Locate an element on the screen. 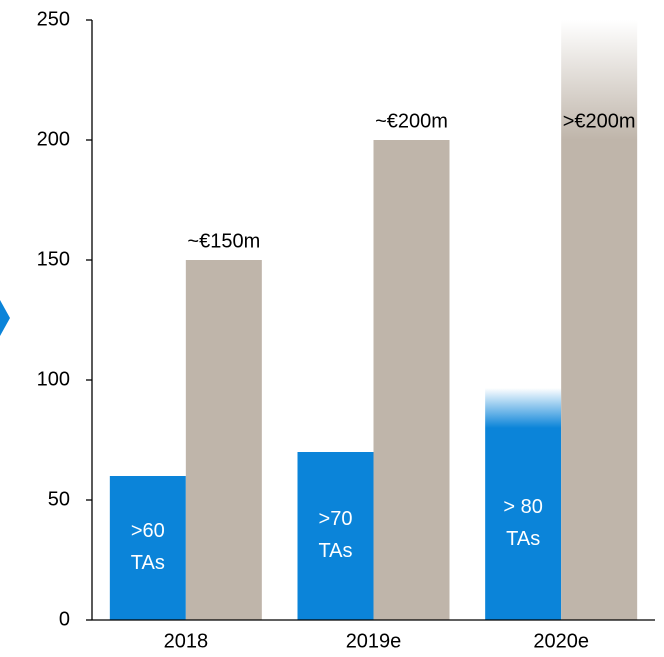 This screenshot has height=657, width=664. bar-value-label: > 80 TAs is located at coordinates (522, 523).